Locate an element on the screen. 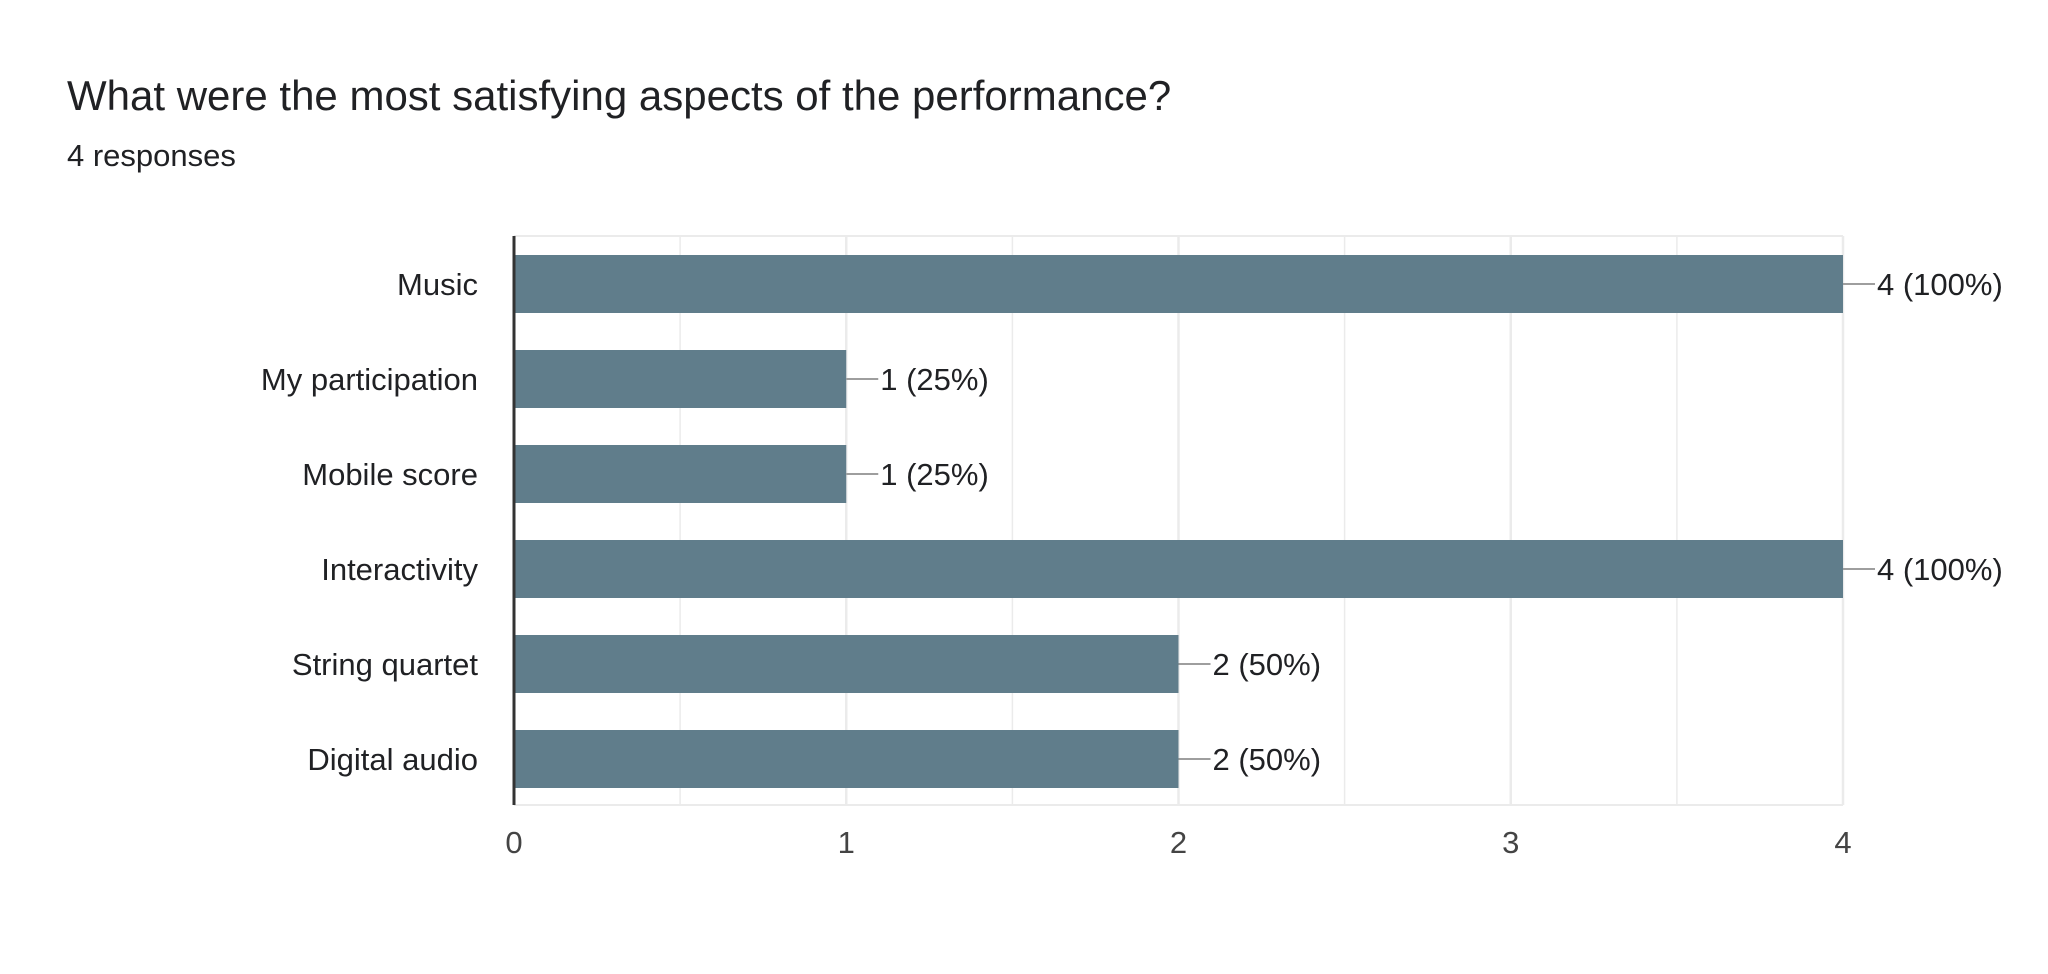 This screenshot has height=974, width=2048. category-label: Digital audio is located at coordinates (392, 759).